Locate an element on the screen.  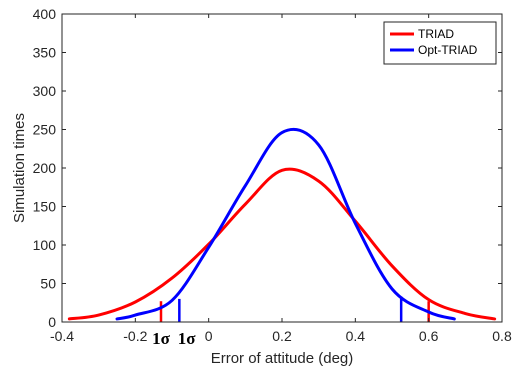
y-axis-label: Simulation times is located at coordinates (19, 168).